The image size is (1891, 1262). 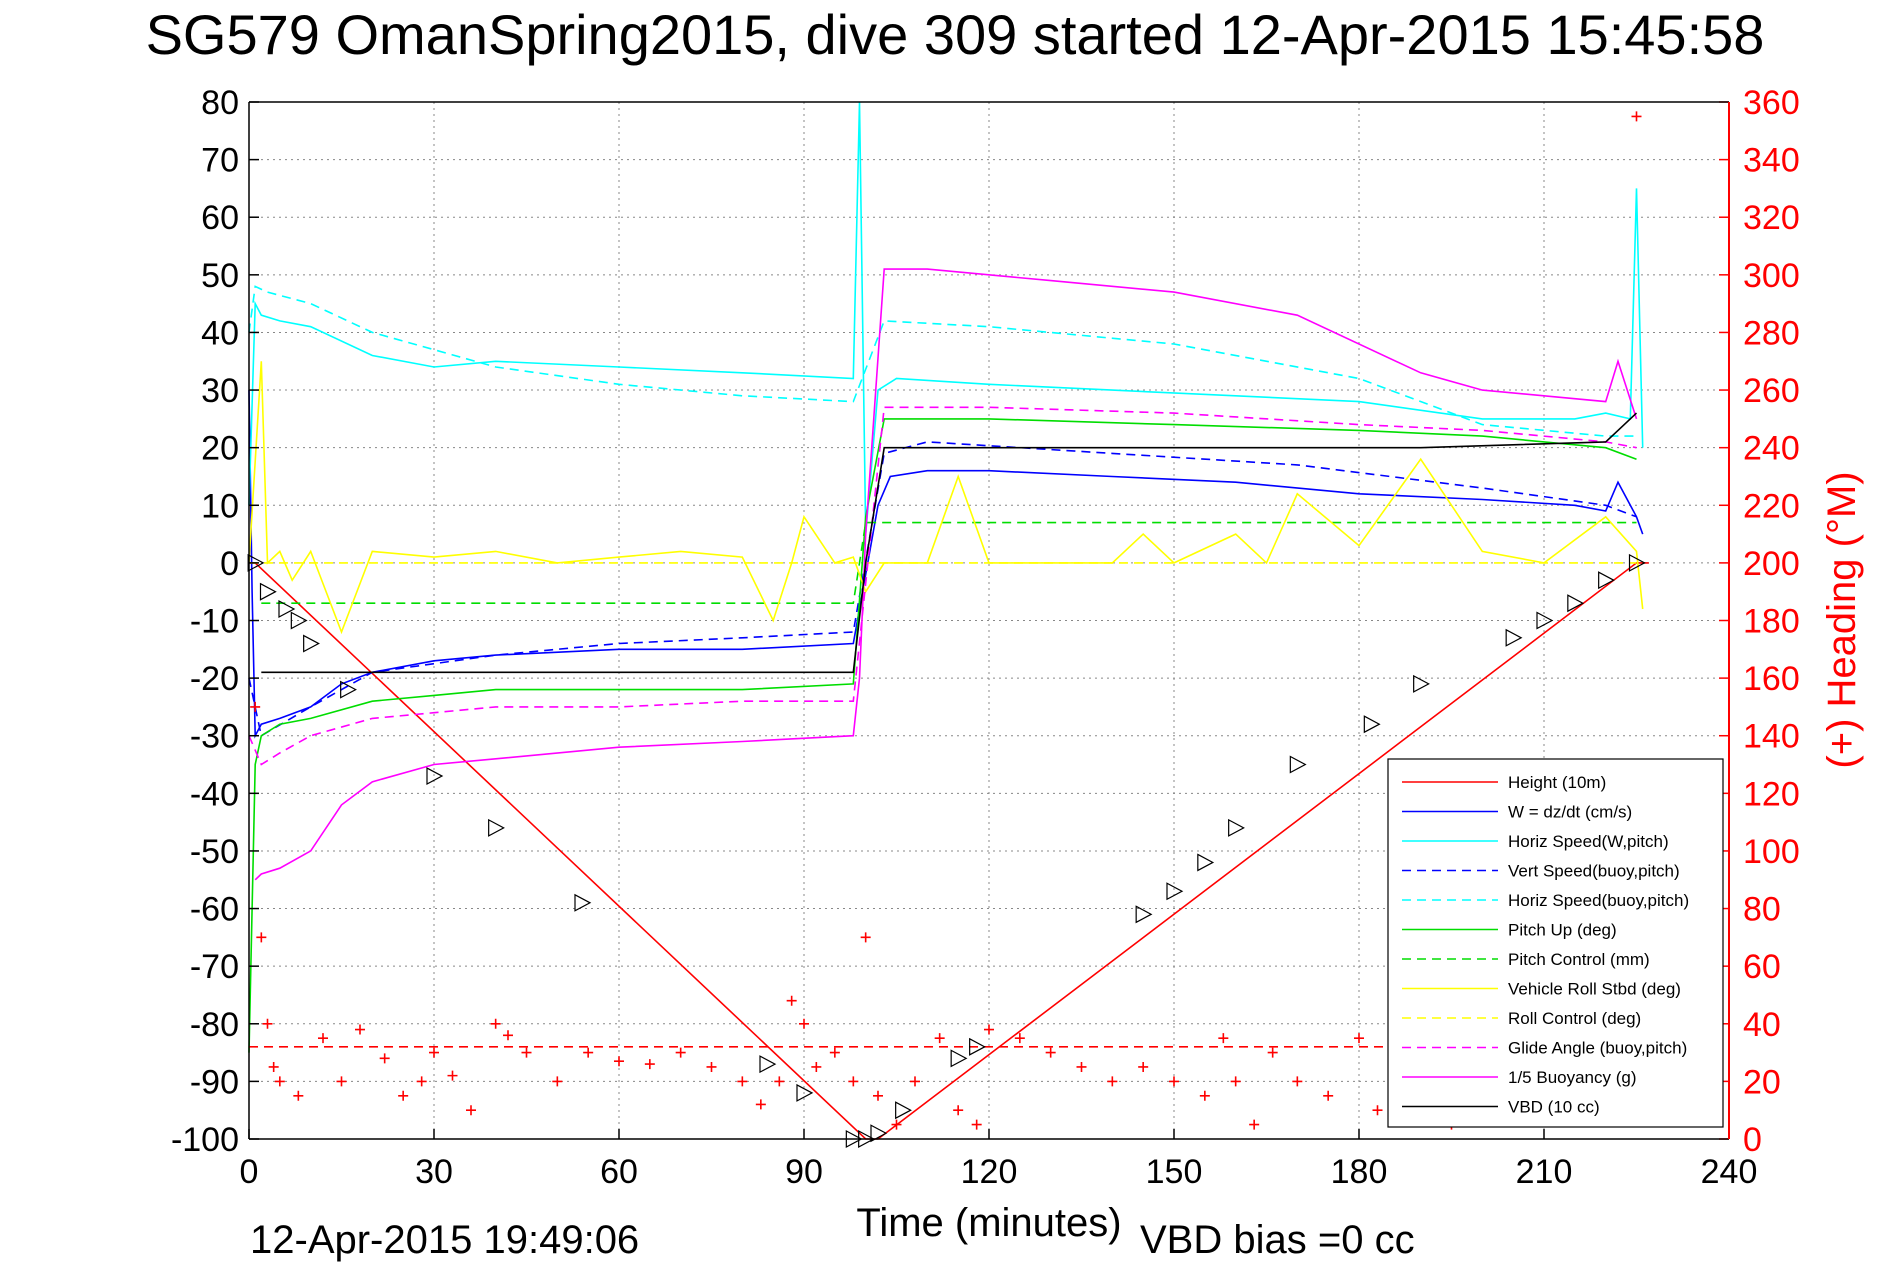 I want to click on y-tick-label: 60, so click(x=220, y=218).